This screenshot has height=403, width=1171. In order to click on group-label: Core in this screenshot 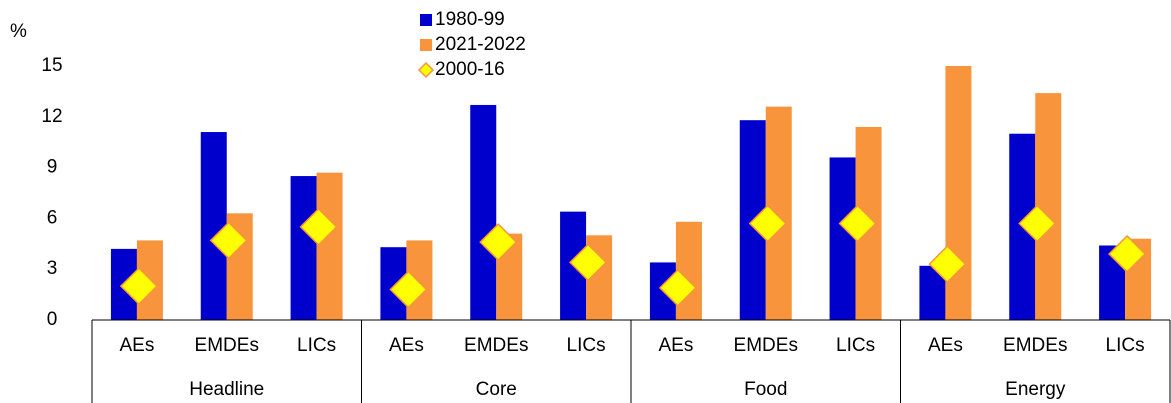, I will do `click(496, 389)`.